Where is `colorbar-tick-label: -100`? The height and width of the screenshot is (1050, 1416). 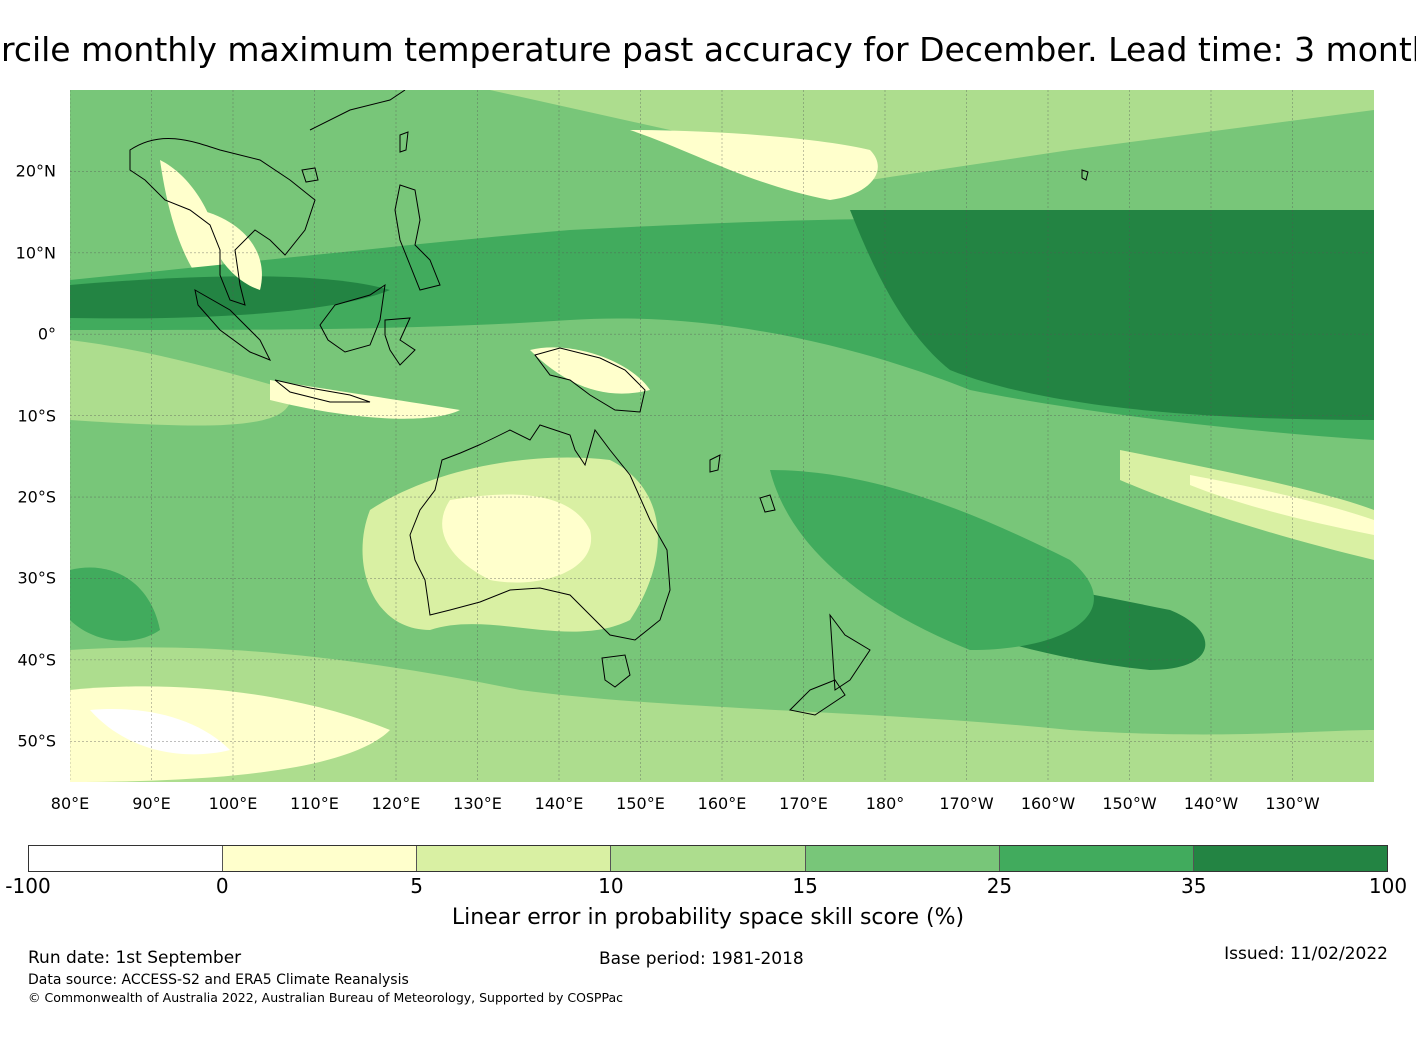 colorbar-tick-label: -100 is located at coordinates (28, 886).